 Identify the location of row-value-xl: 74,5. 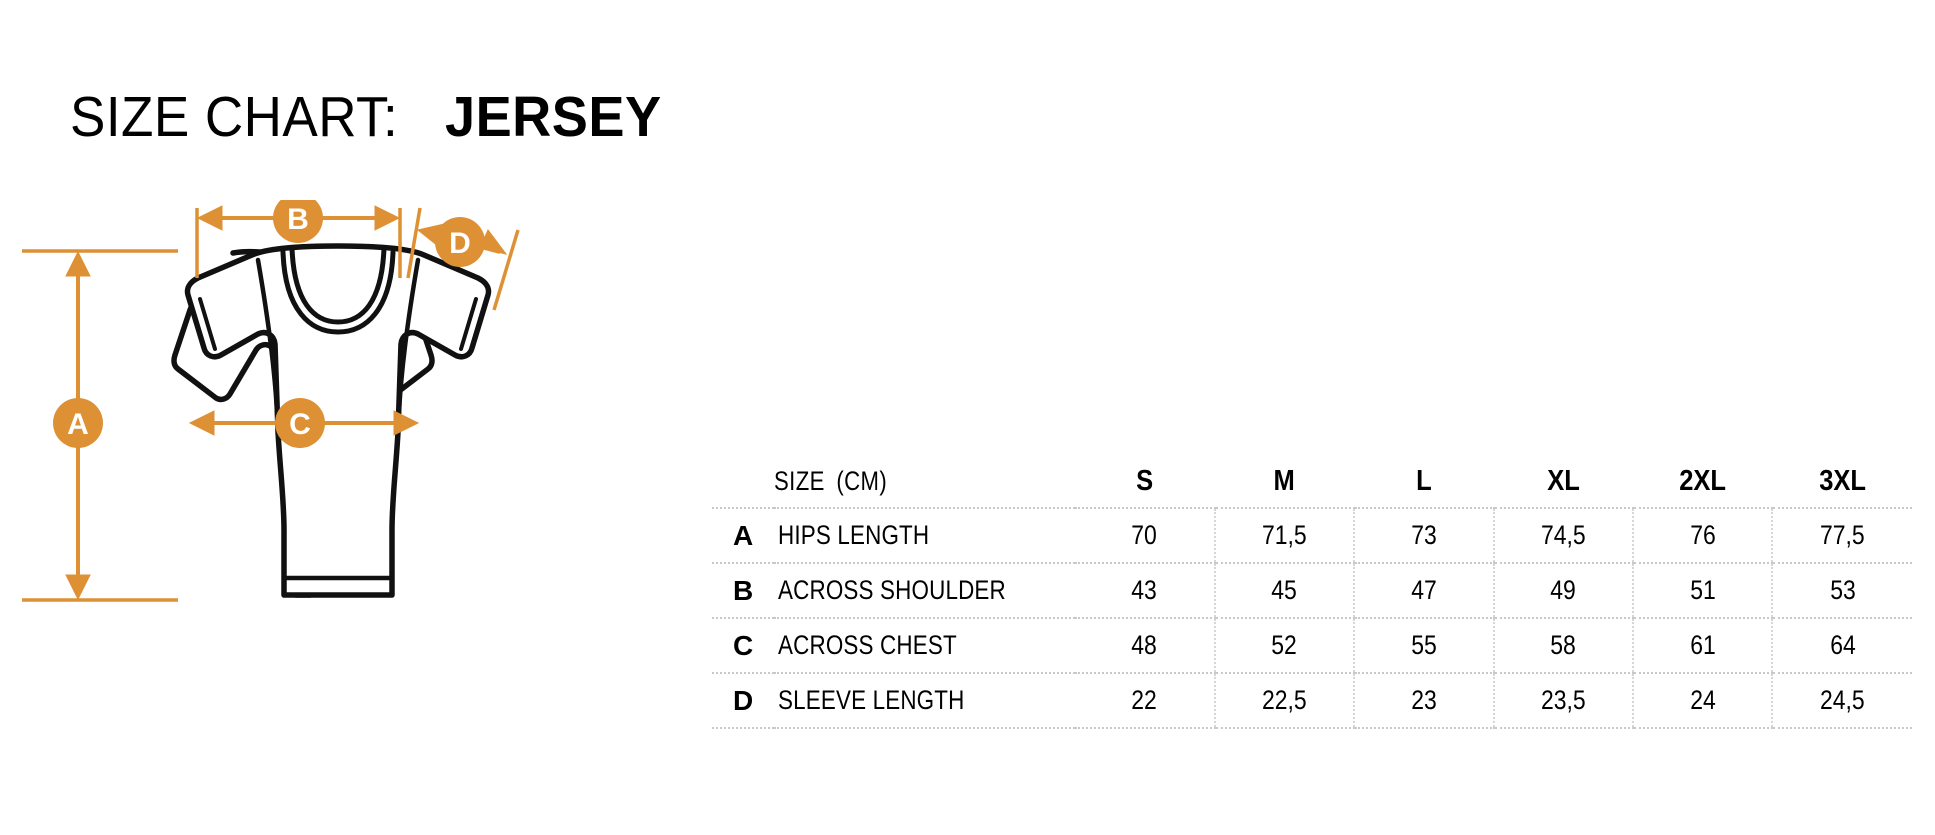
(1563, 535).